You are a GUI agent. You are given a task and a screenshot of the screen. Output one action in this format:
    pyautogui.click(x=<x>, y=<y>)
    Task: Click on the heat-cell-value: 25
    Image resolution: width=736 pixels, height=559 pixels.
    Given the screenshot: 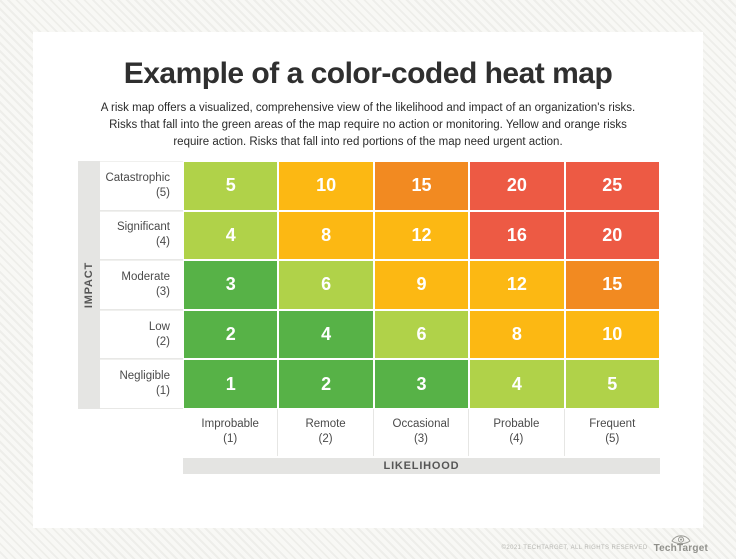 What is the action you would take?
    pyautogui.click(x=612, y=185)
    